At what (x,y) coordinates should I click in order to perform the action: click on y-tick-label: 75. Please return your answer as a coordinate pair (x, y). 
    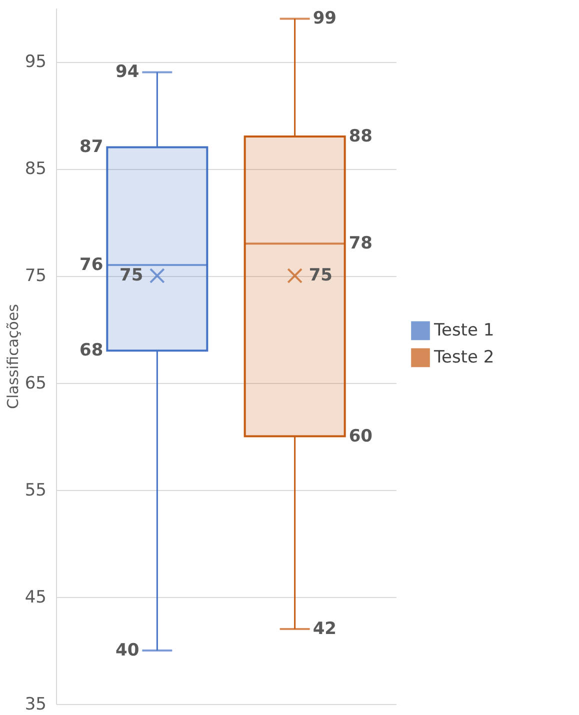
    Looking at the image, I should click on (35, 276).